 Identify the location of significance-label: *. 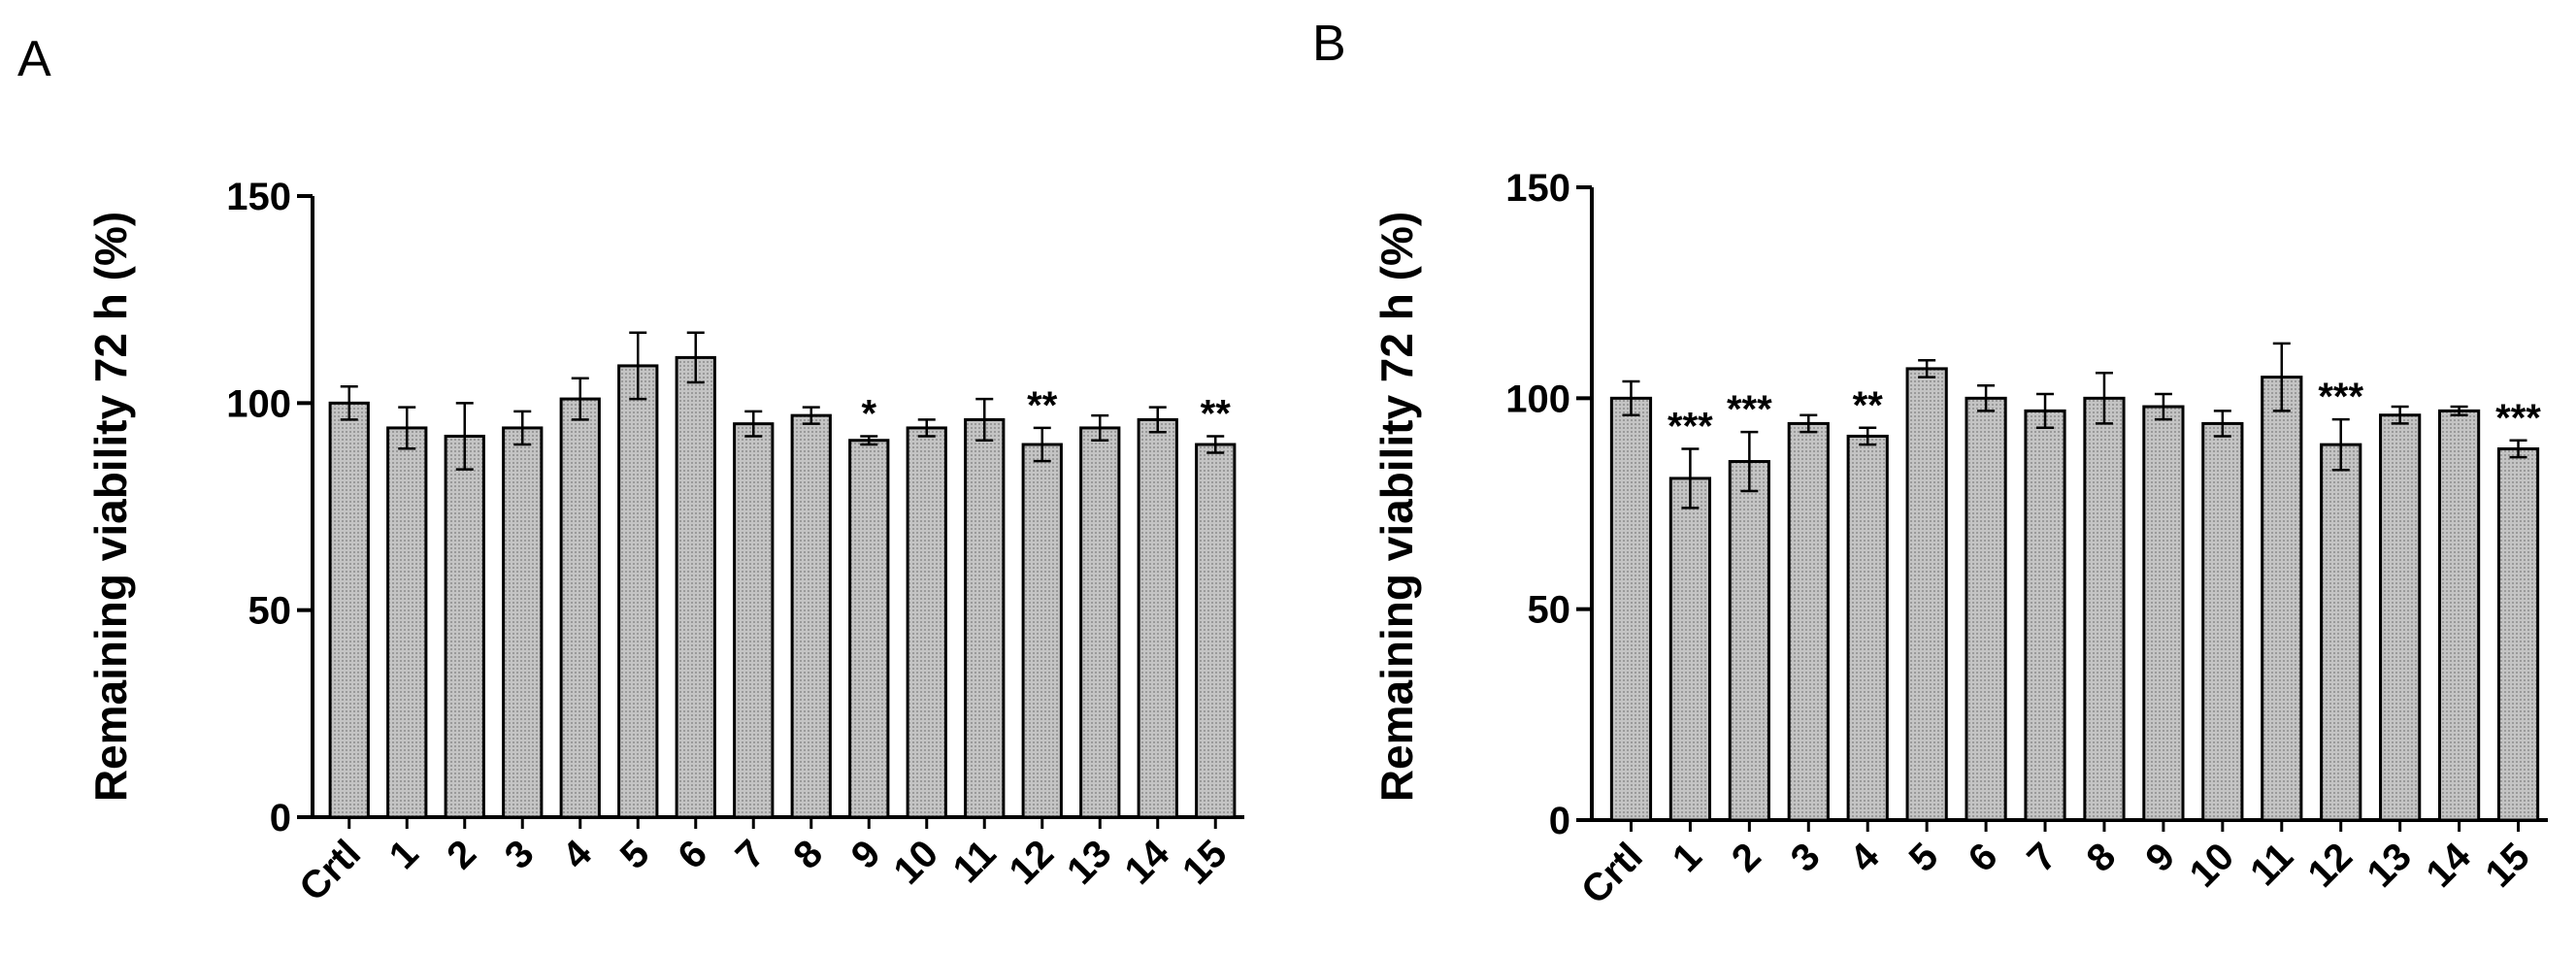
(868, 413).